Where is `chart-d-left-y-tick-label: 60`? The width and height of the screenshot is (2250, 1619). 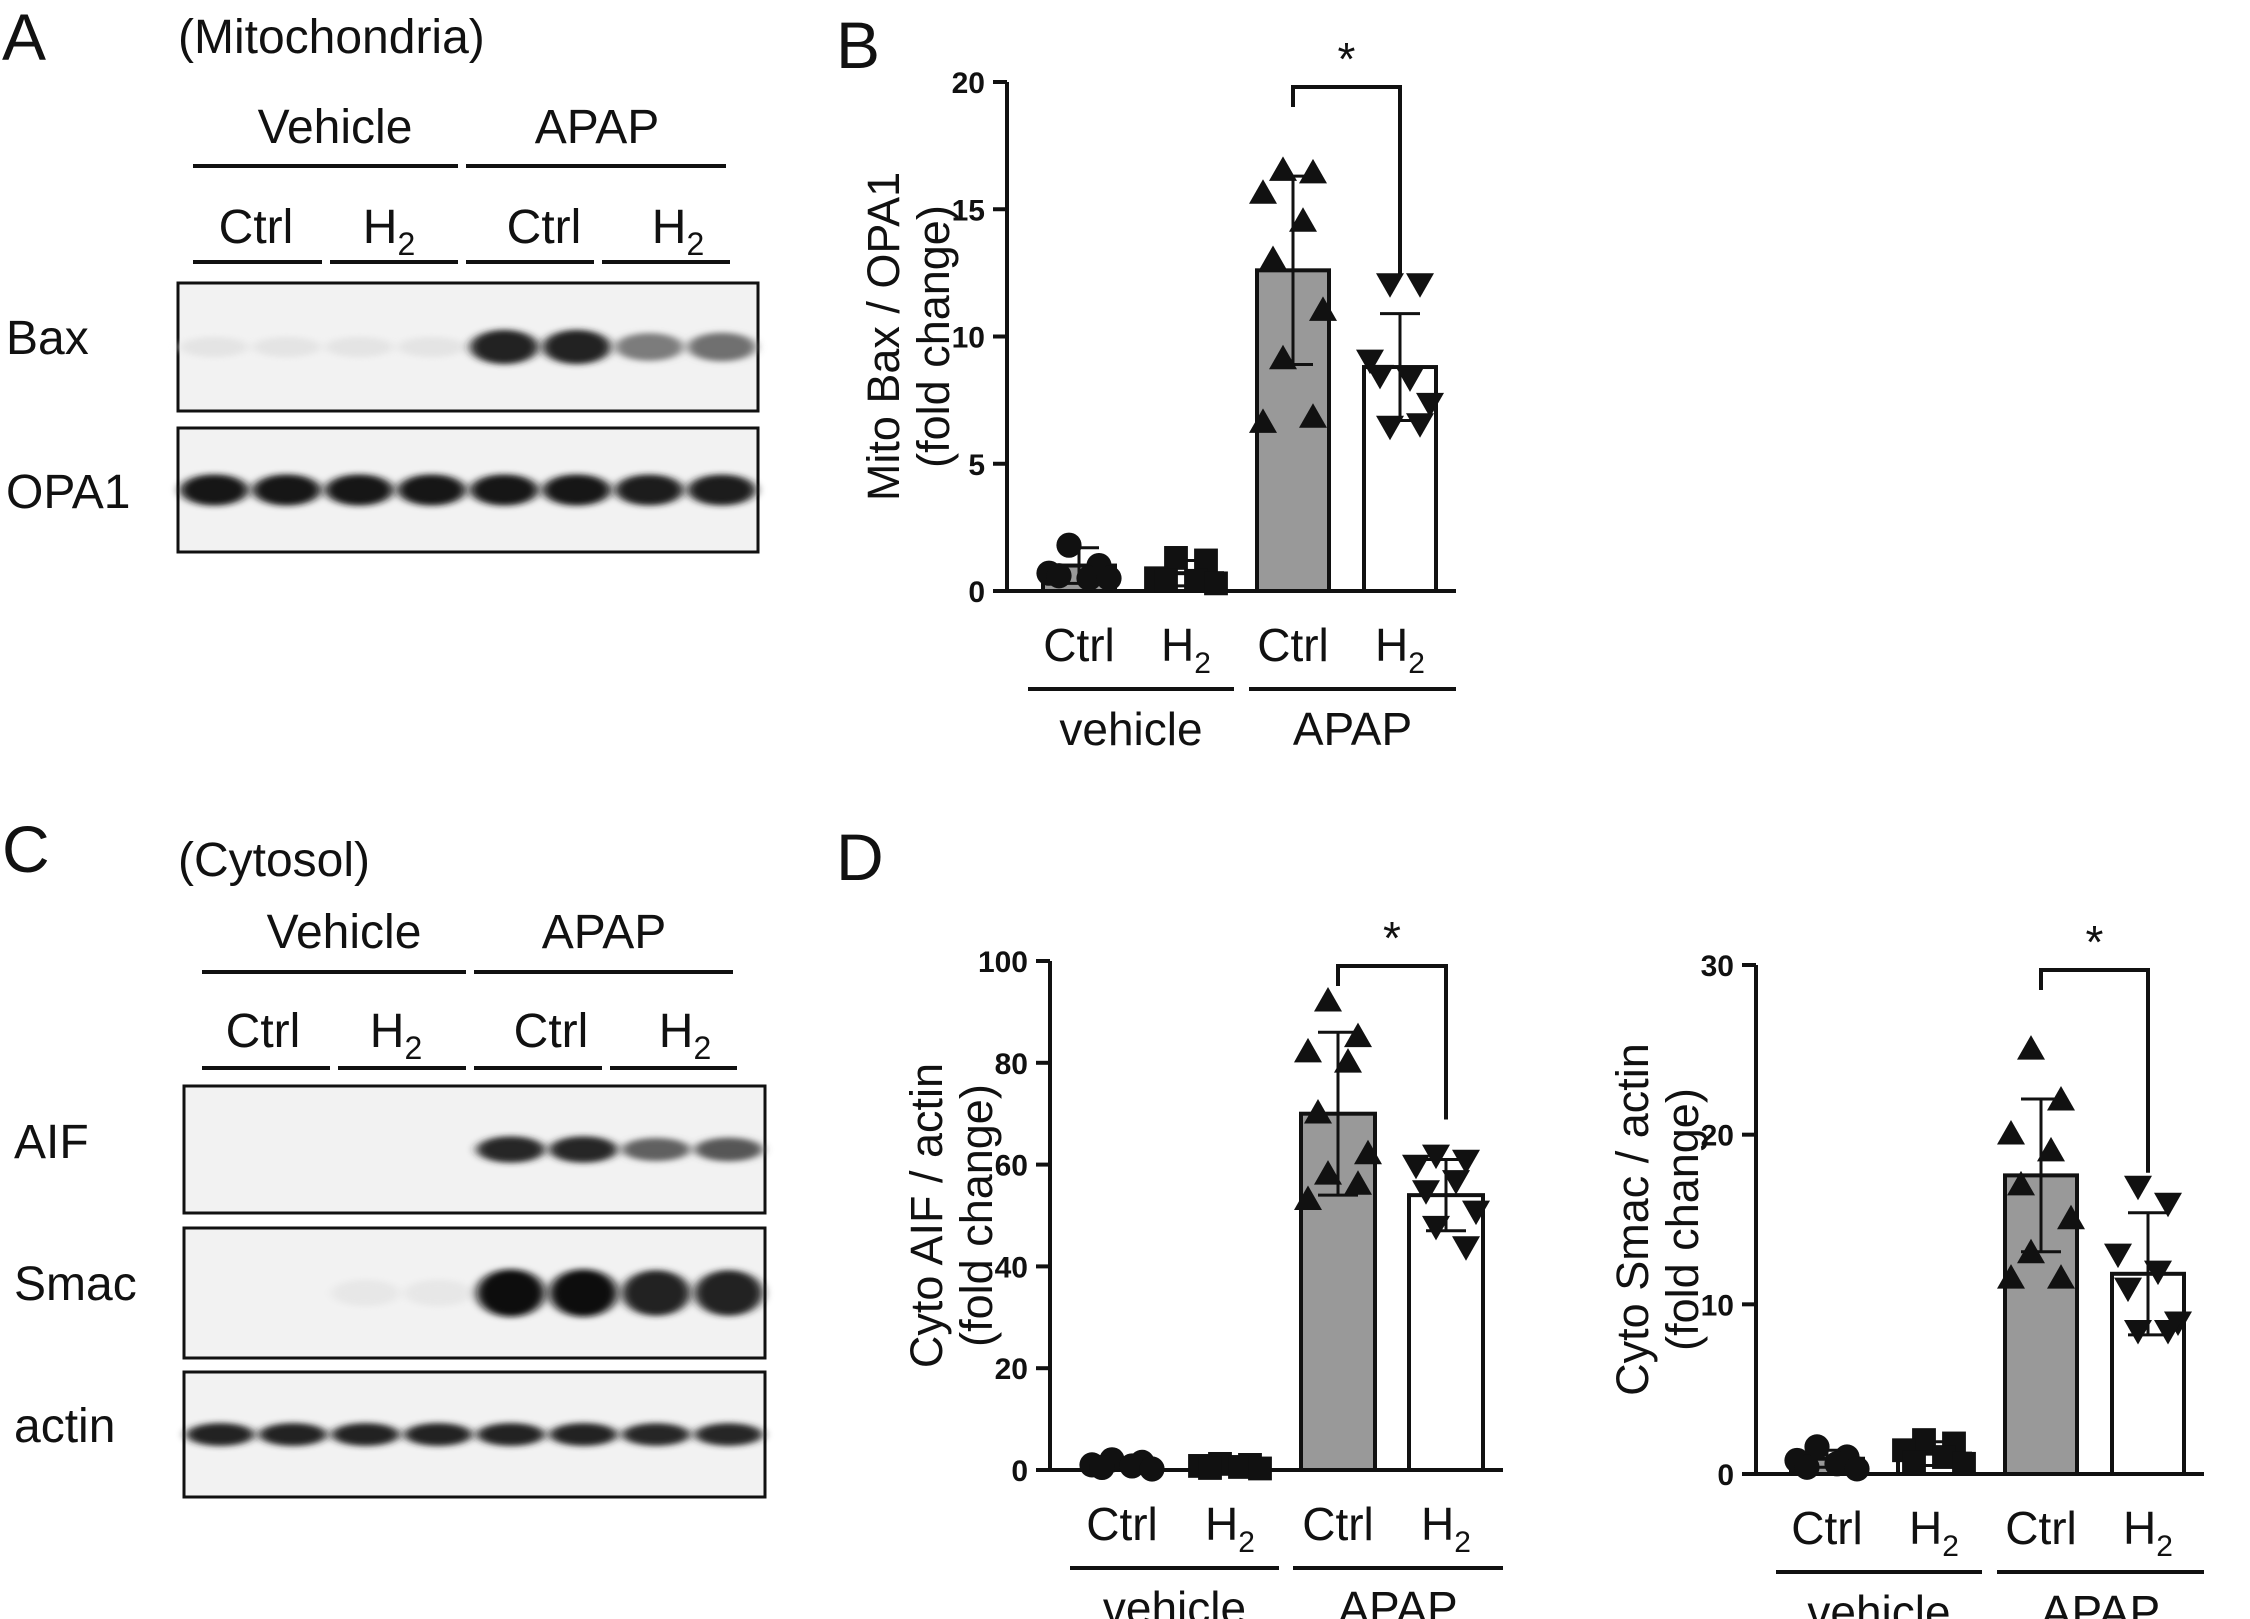
chart-d-left-y-tick-label: 60 is located at coordinates (1011, 1166).